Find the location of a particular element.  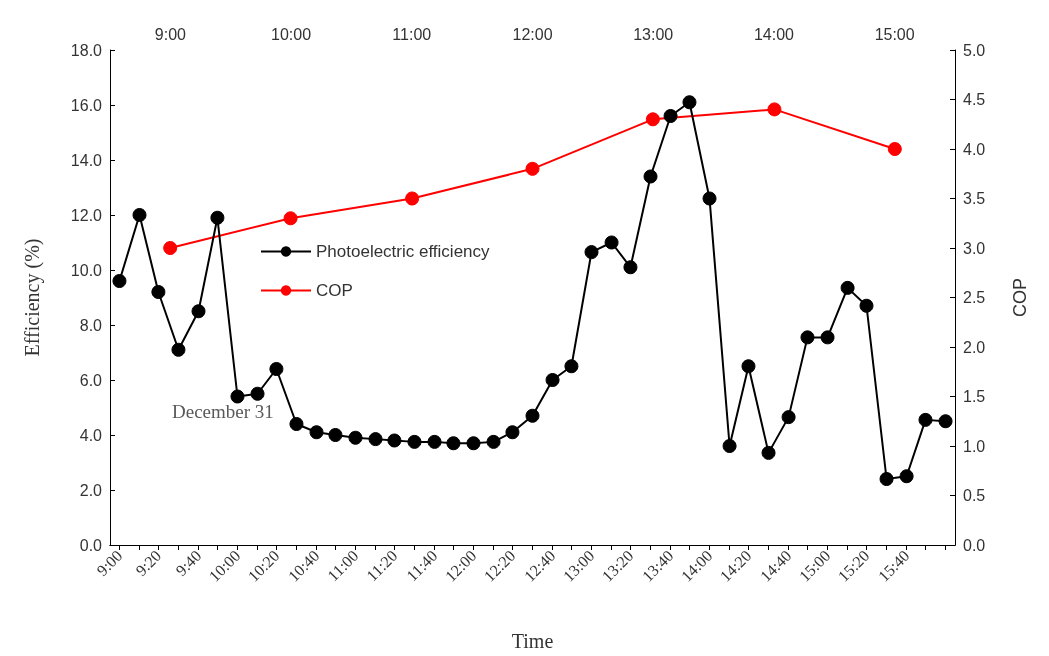

y2-tick-label: 1.5 is located at coordinates (974, 396).